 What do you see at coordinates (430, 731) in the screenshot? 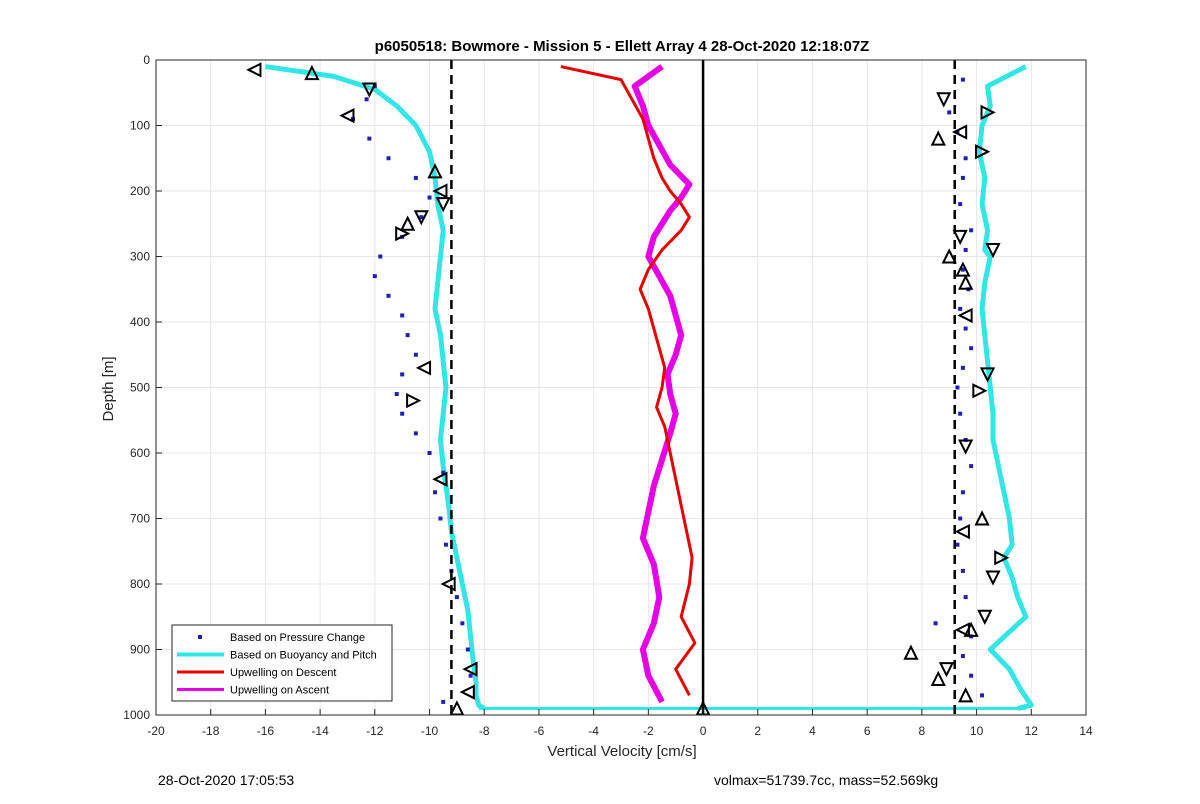
I see `x-tick-label: -10` at bounding box center [430, 731].